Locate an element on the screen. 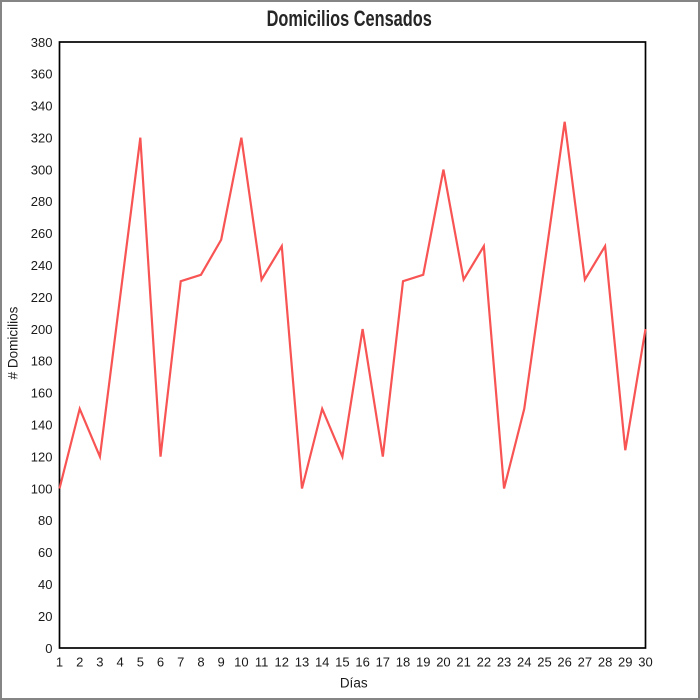  svg-text: 17 is located at coordinates (383, 662).